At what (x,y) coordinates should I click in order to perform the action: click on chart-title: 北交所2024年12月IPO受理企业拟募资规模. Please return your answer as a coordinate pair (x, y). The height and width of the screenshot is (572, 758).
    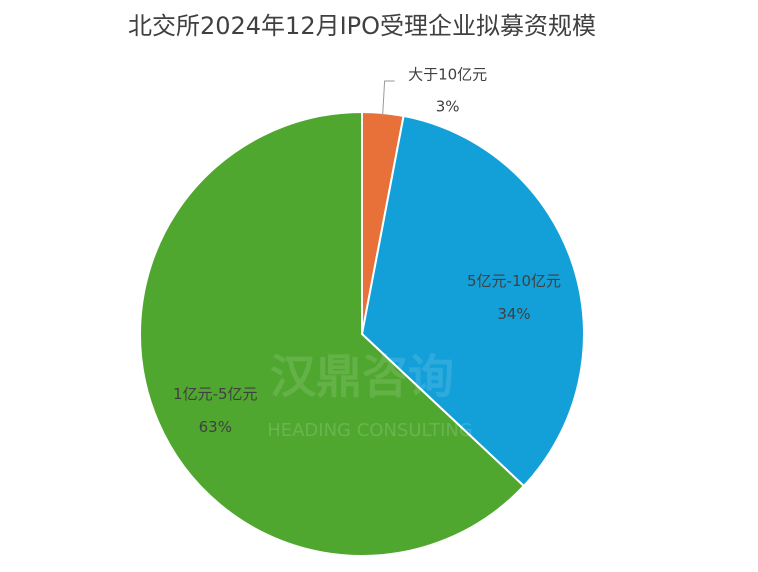
    Looking at the image, I should click on (362, 26).